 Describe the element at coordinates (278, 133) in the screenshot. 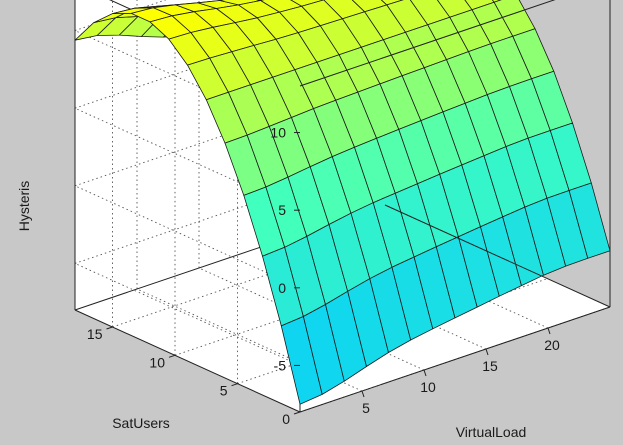

I see `z-tick-label: 10` at that location.